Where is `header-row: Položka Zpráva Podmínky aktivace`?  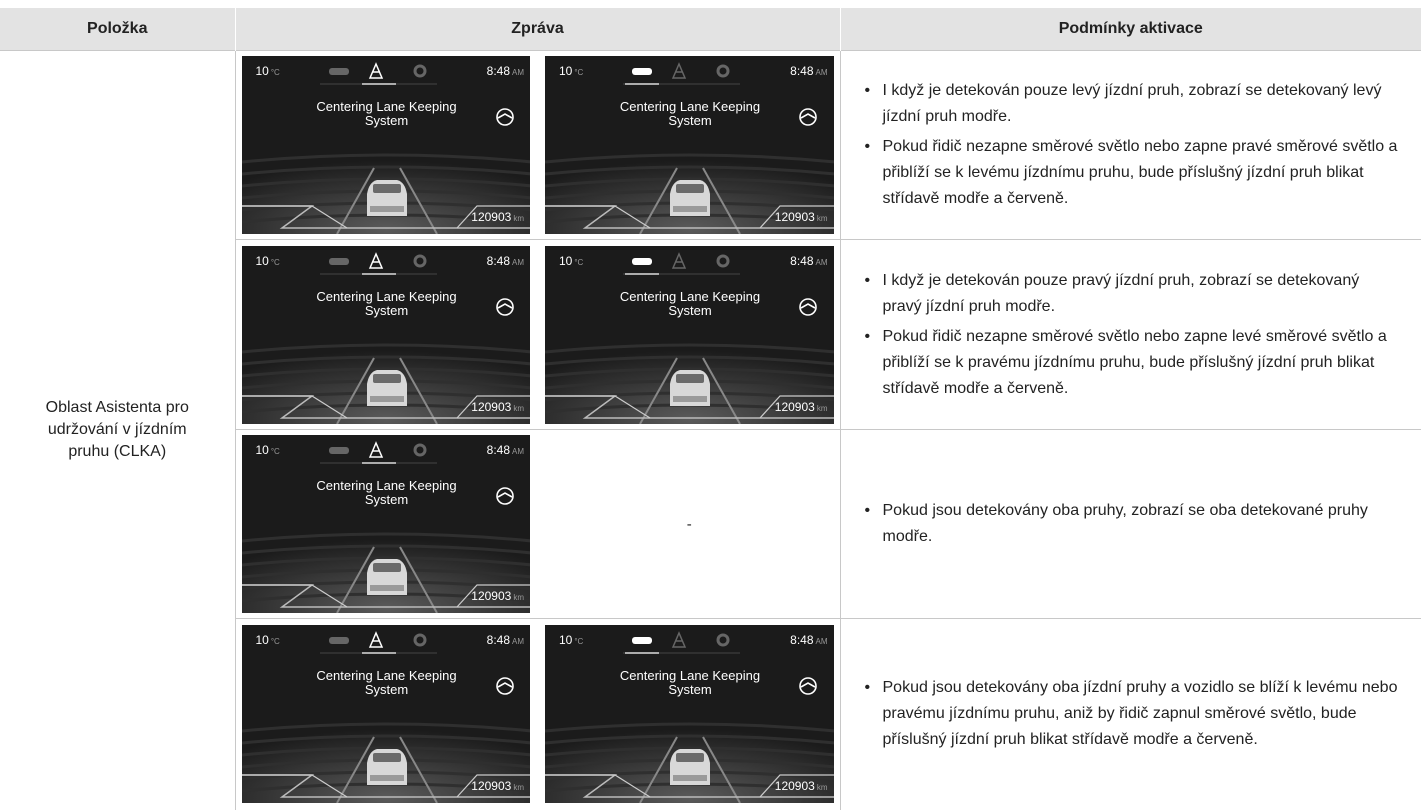 header-row: Položka Zpráva Podmínky aktivace is located at coordinates (710, 29).